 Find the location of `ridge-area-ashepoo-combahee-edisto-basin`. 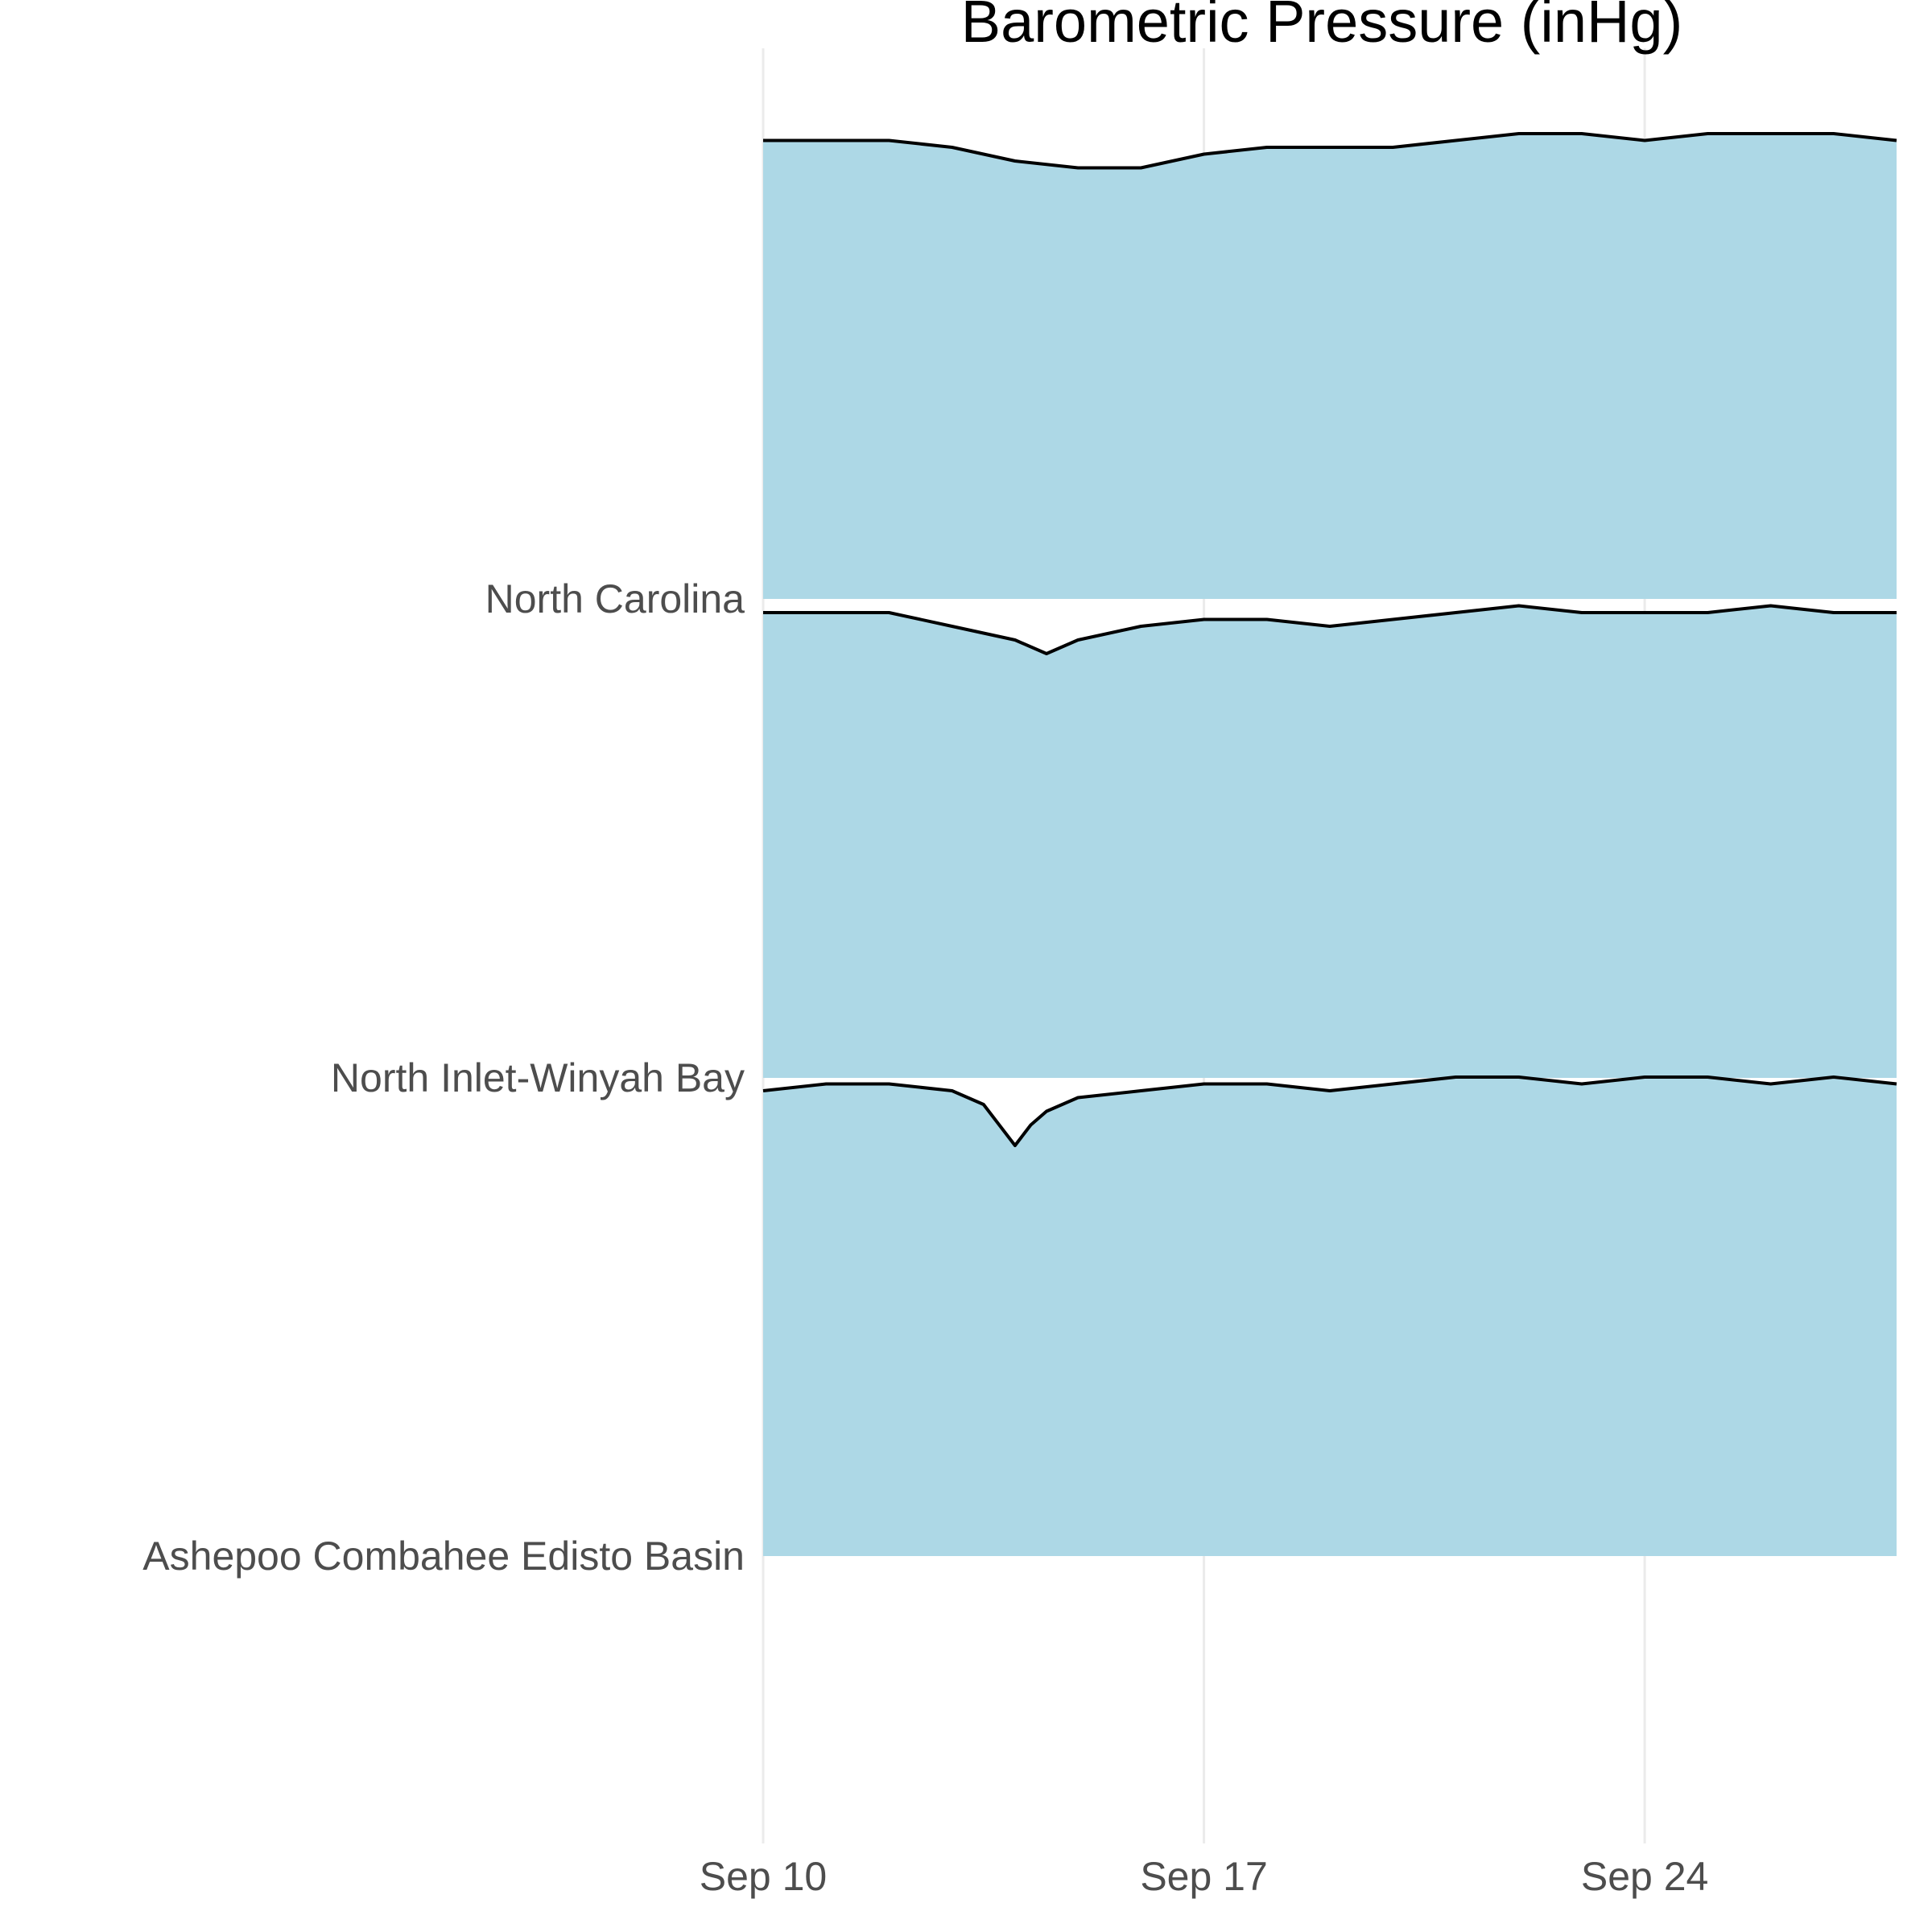

ridge-area-ashepoo-combahee-edisto-basin is located at coordinates (1330, 1316).